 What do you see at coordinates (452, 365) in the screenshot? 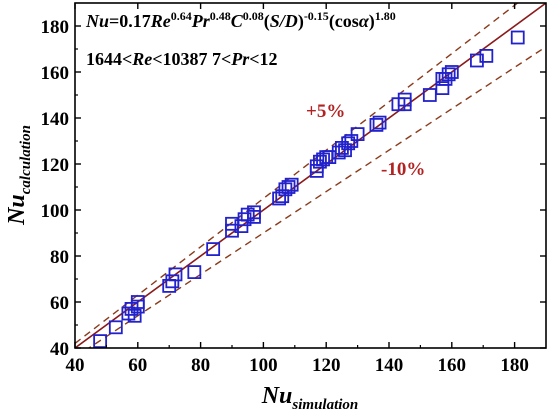
I see `x-tick-label: 160` at bounding box center [452, 365].